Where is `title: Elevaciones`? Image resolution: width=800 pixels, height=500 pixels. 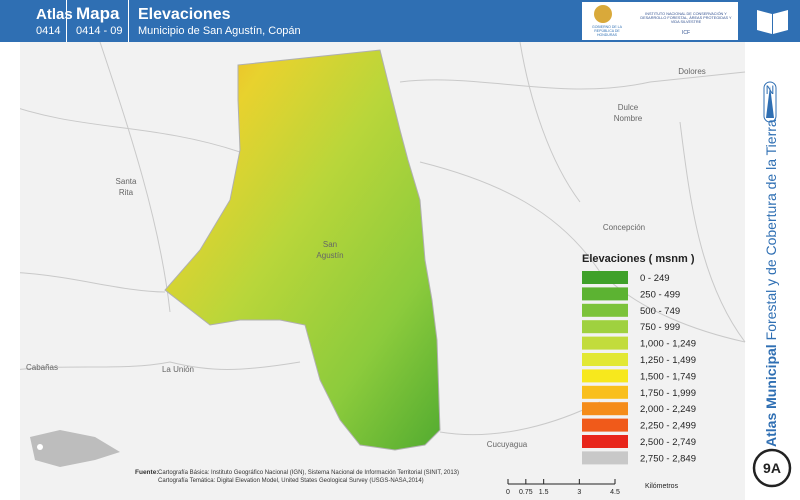
title: Elevaciones is located at coordinates (184, 14).